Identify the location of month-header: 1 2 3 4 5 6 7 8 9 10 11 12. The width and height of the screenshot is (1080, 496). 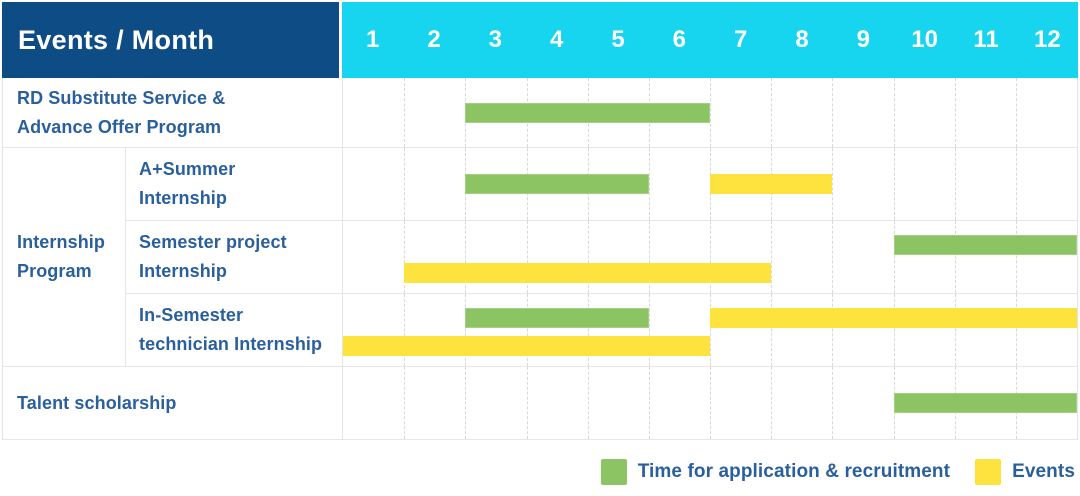
(710, 40).